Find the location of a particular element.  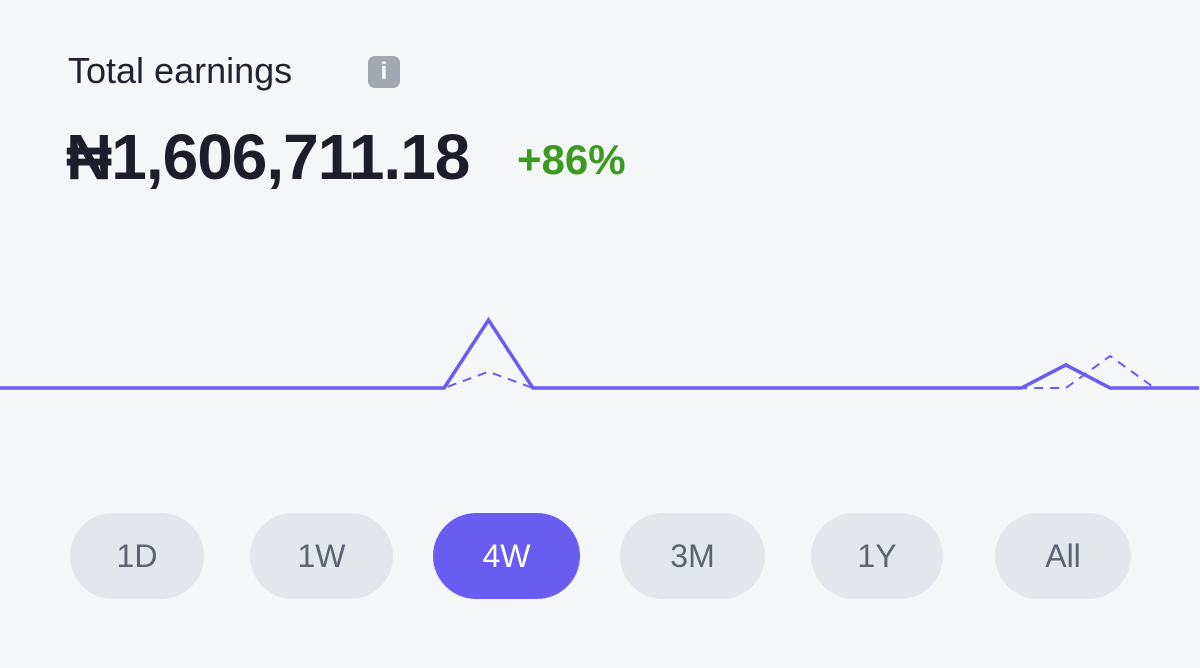

info-icon: i is located at coordinates (384, 72).